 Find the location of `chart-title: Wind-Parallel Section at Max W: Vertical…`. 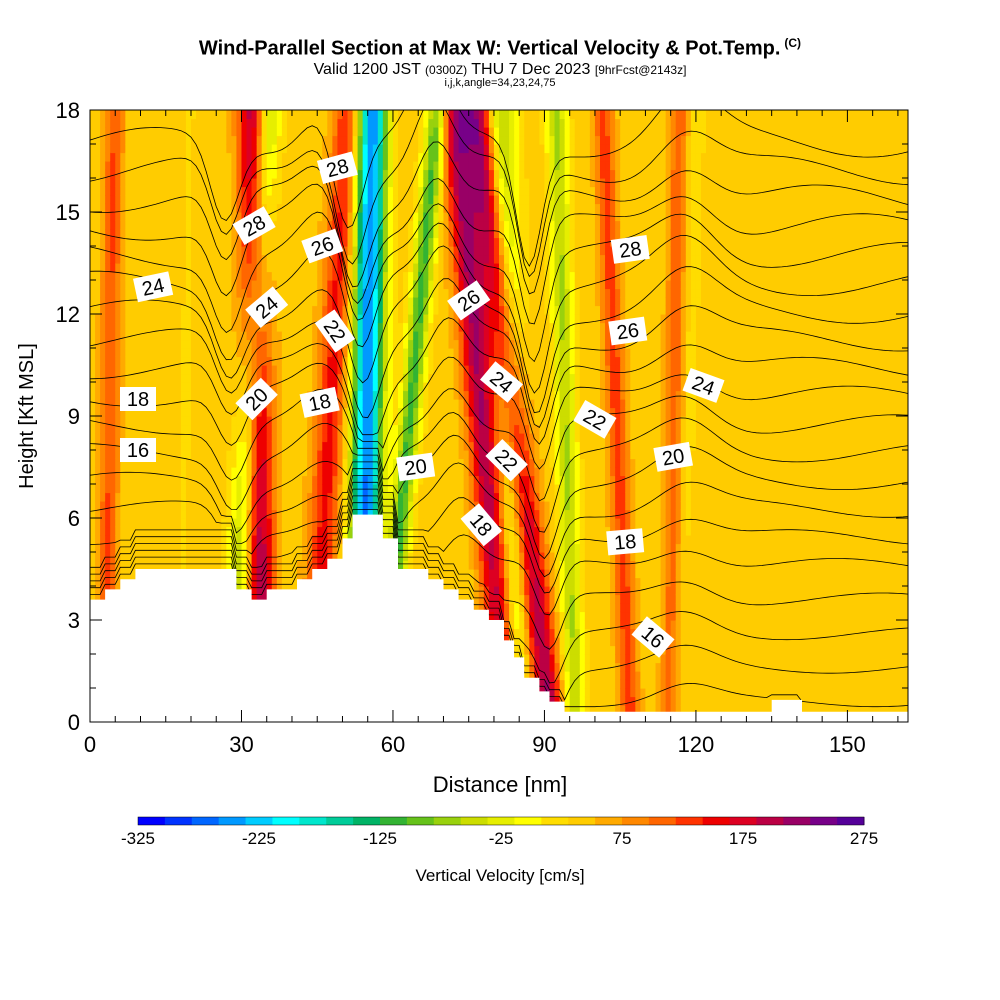

chart-title: Wind-Parallel Section at Max W: Vertical… is located at coordinates (500, 48).